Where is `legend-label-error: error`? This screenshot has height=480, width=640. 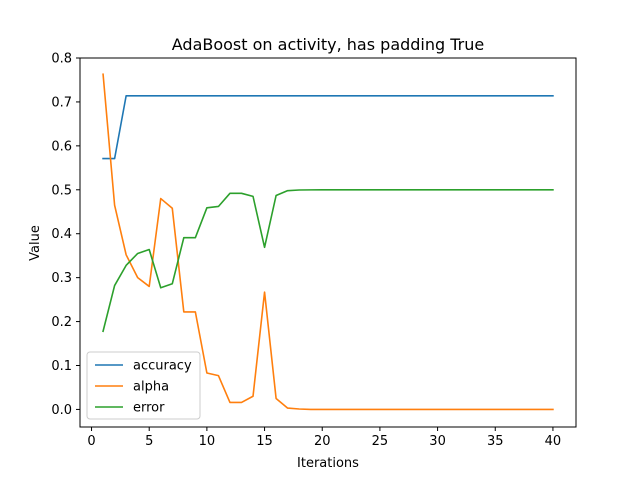
legend-label-error: error is located at coordinates (149, 408).